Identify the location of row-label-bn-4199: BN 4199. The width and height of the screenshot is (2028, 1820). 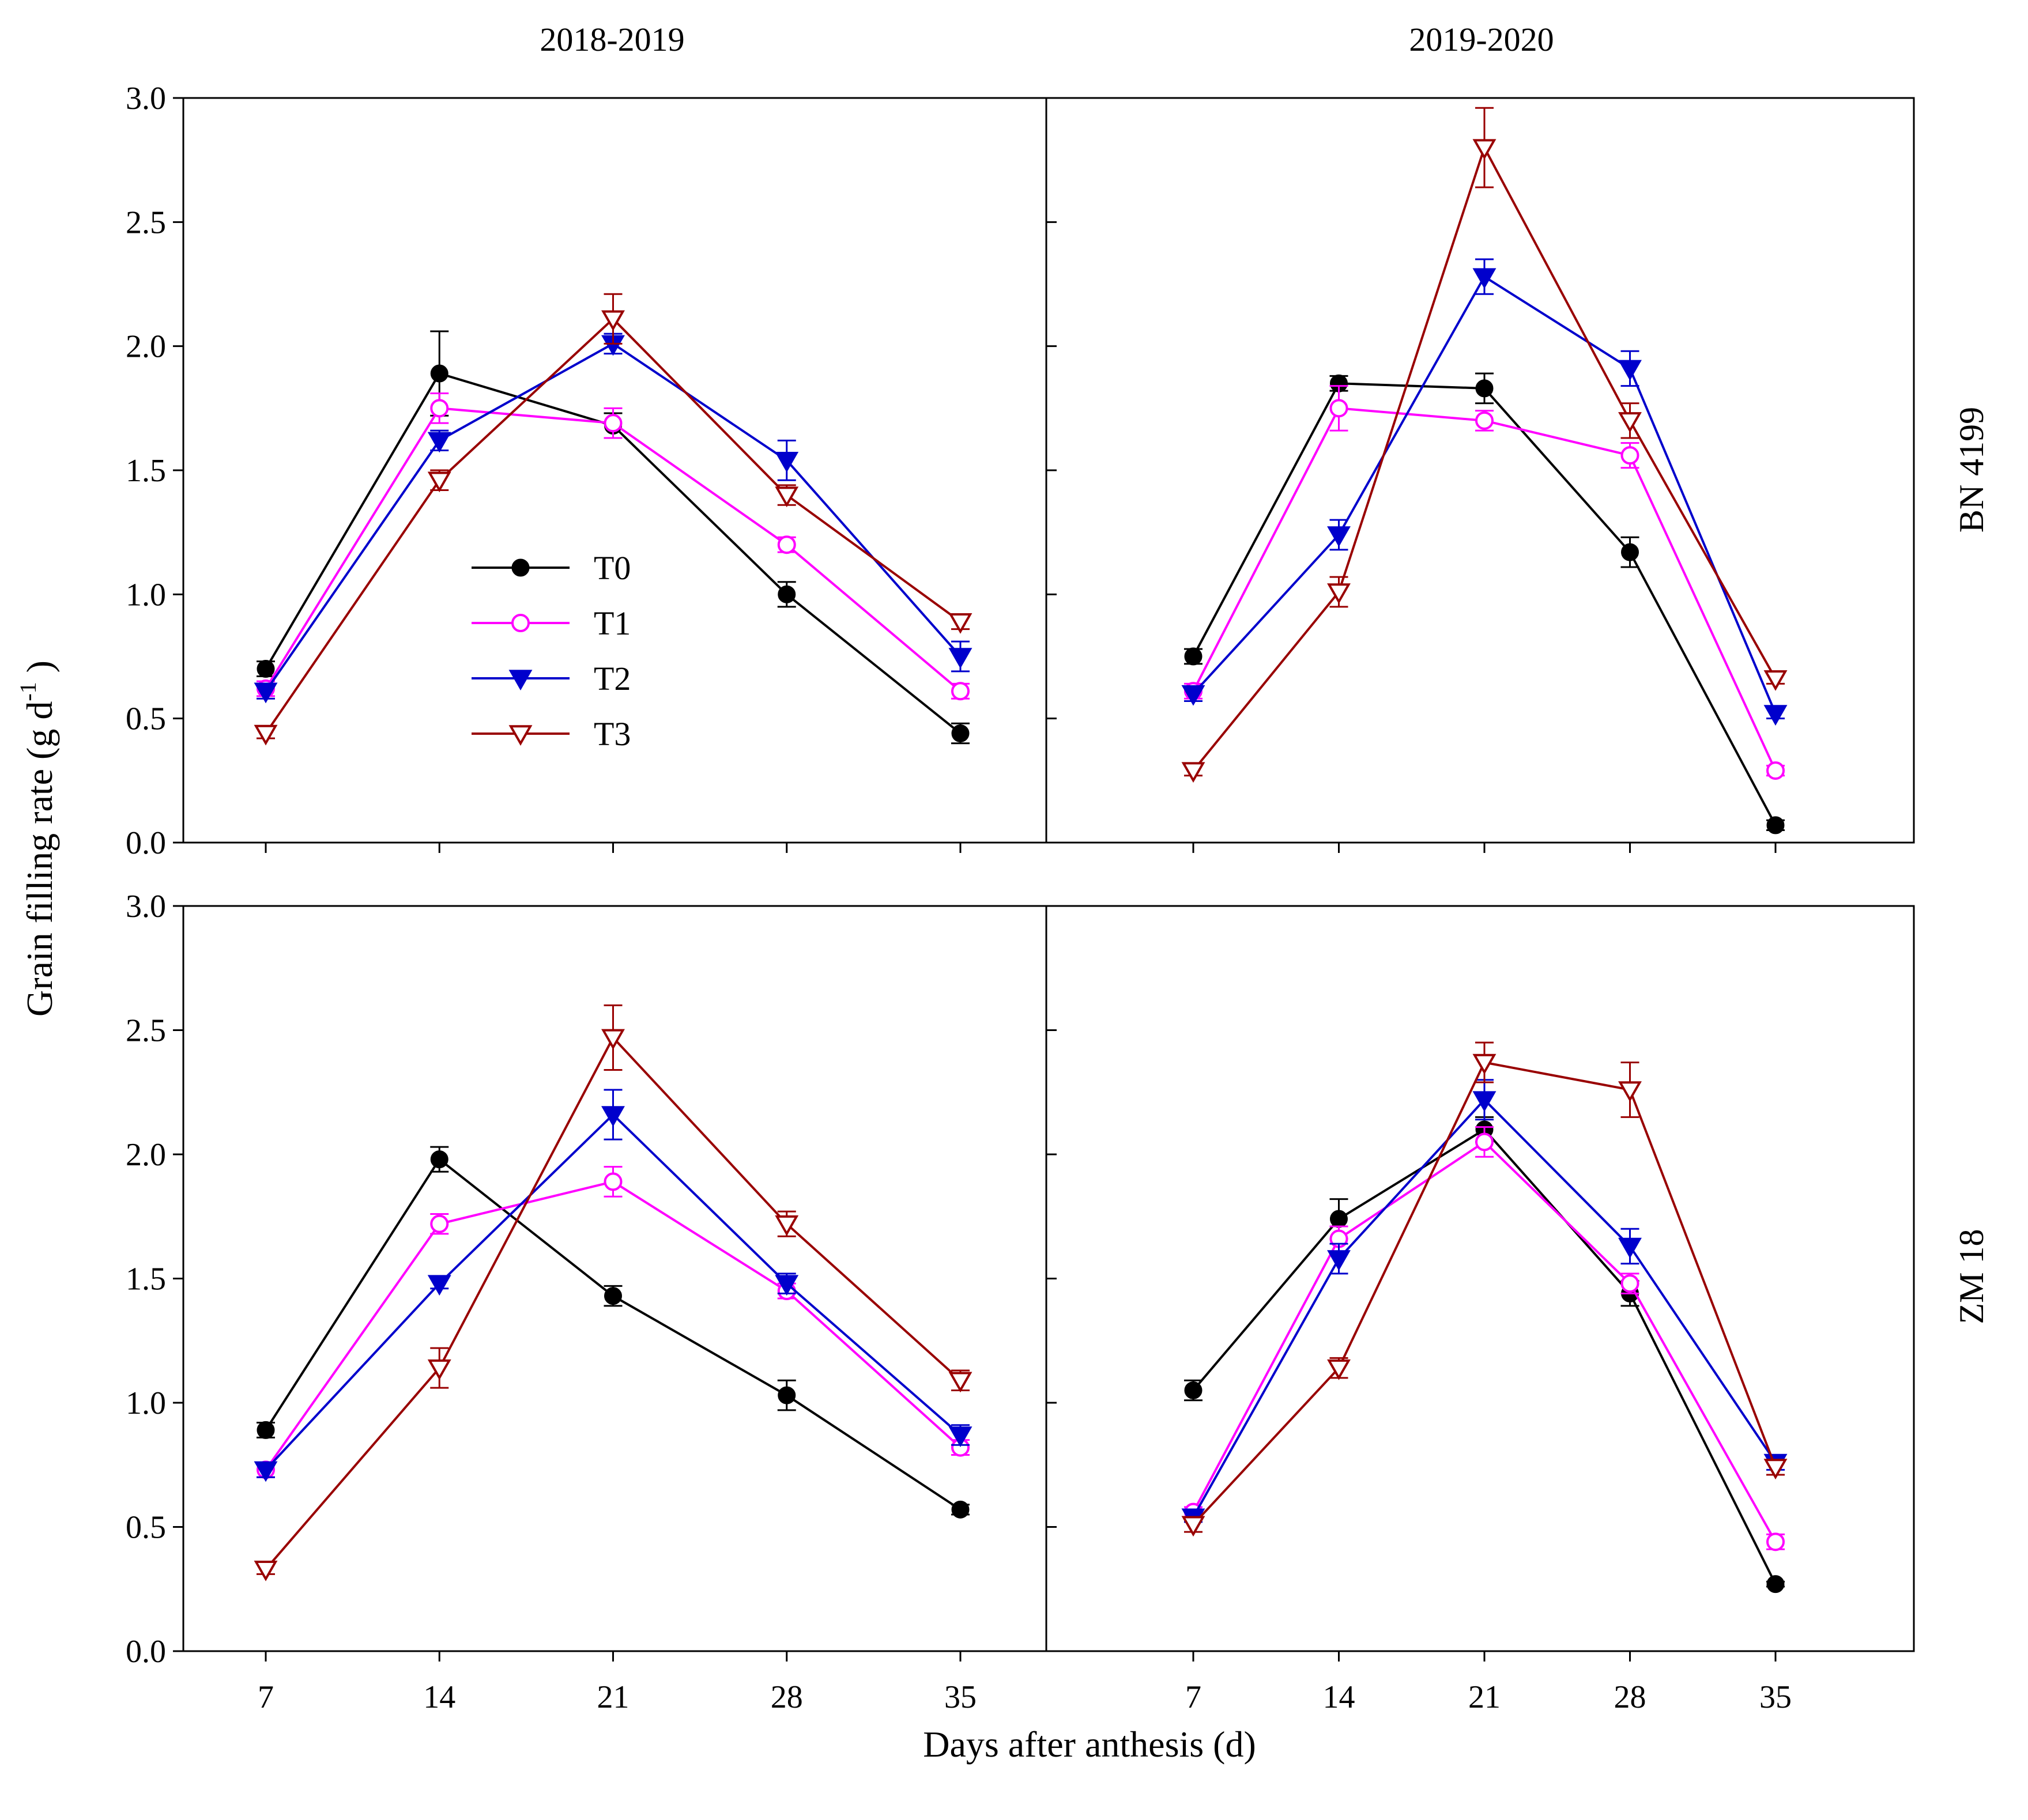
(1972, 470).